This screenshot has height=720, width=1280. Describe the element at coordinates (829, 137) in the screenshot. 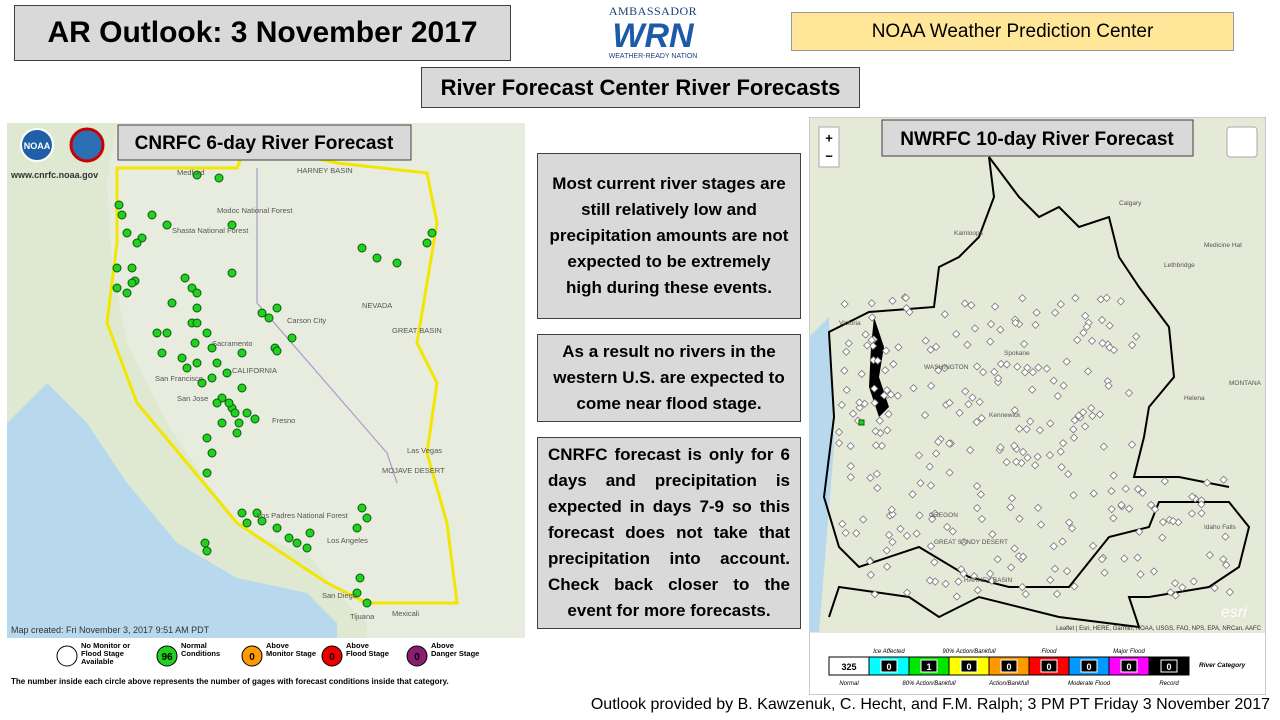

I see `zoom-in: +` at that location.